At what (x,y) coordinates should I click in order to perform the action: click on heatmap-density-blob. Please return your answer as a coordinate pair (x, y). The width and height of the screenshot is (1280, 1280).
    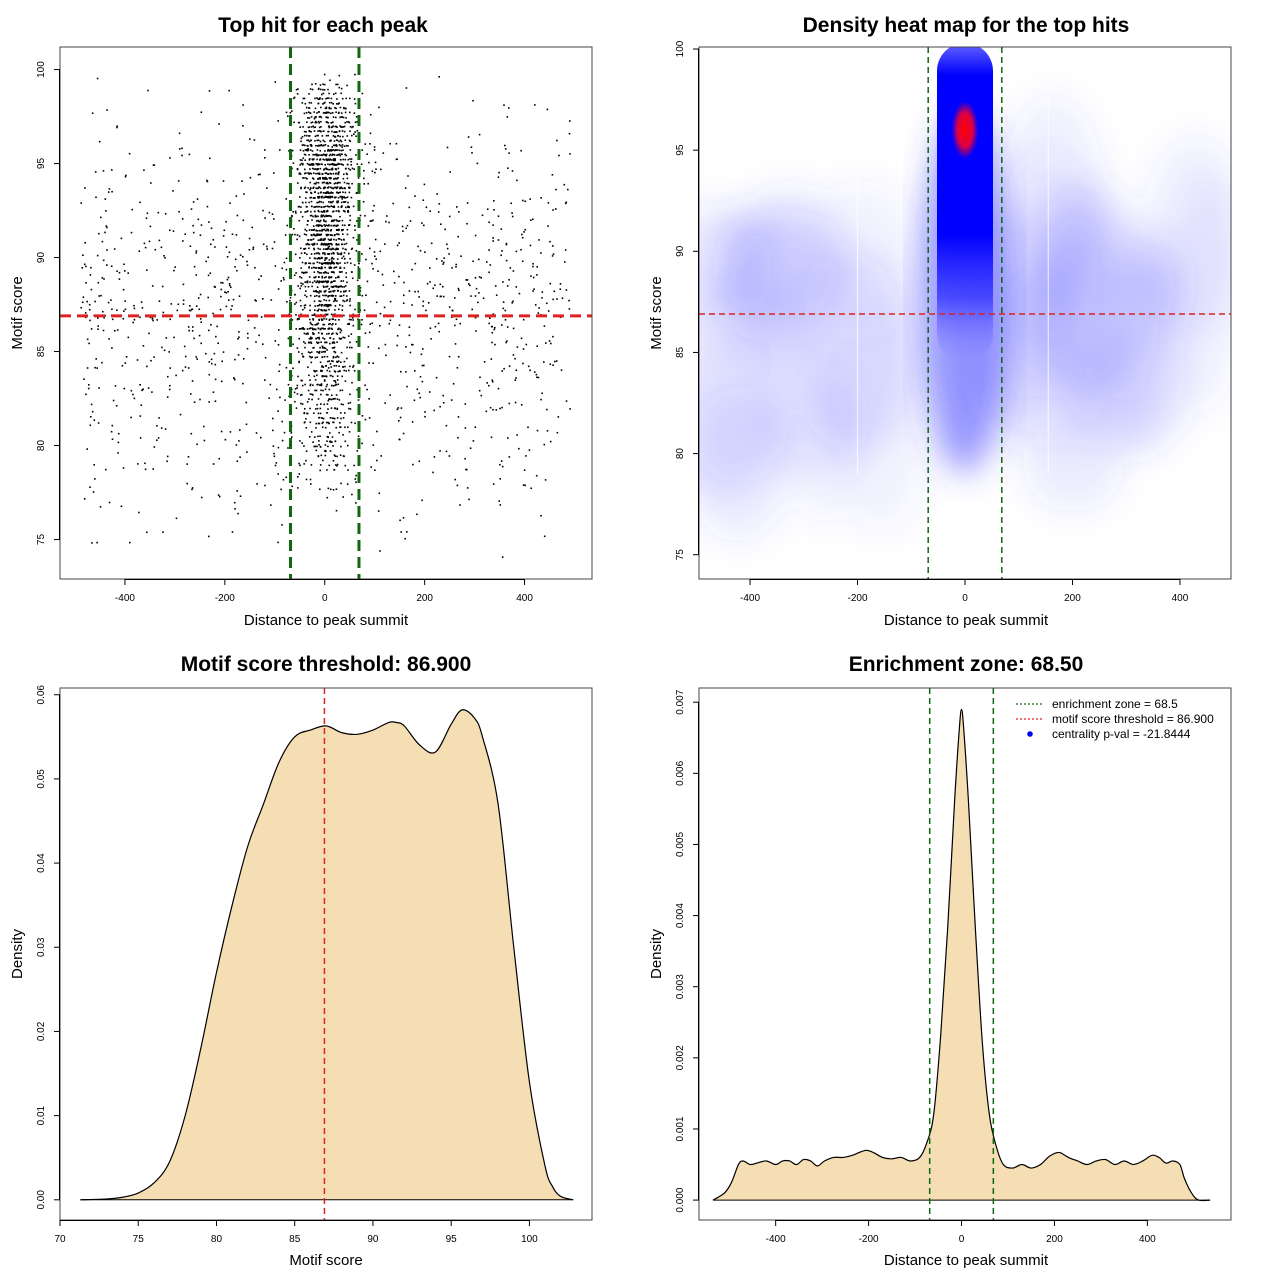
    Looking at the image, I should click on (746, 464).